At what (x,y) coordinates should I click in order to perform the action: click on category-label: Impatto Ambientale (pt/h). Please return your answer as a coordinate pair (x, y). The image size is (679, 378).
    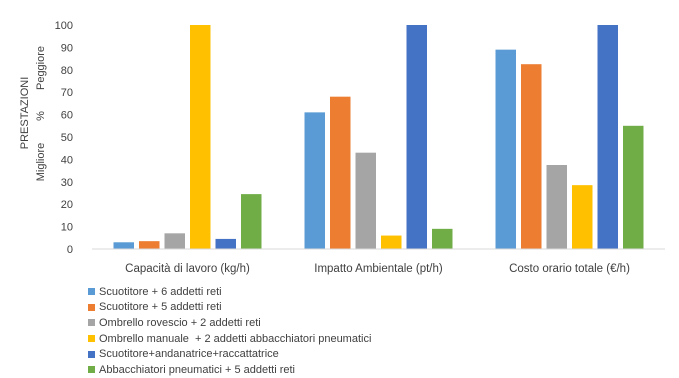
    Looking at the image, I should click on (378, 269).